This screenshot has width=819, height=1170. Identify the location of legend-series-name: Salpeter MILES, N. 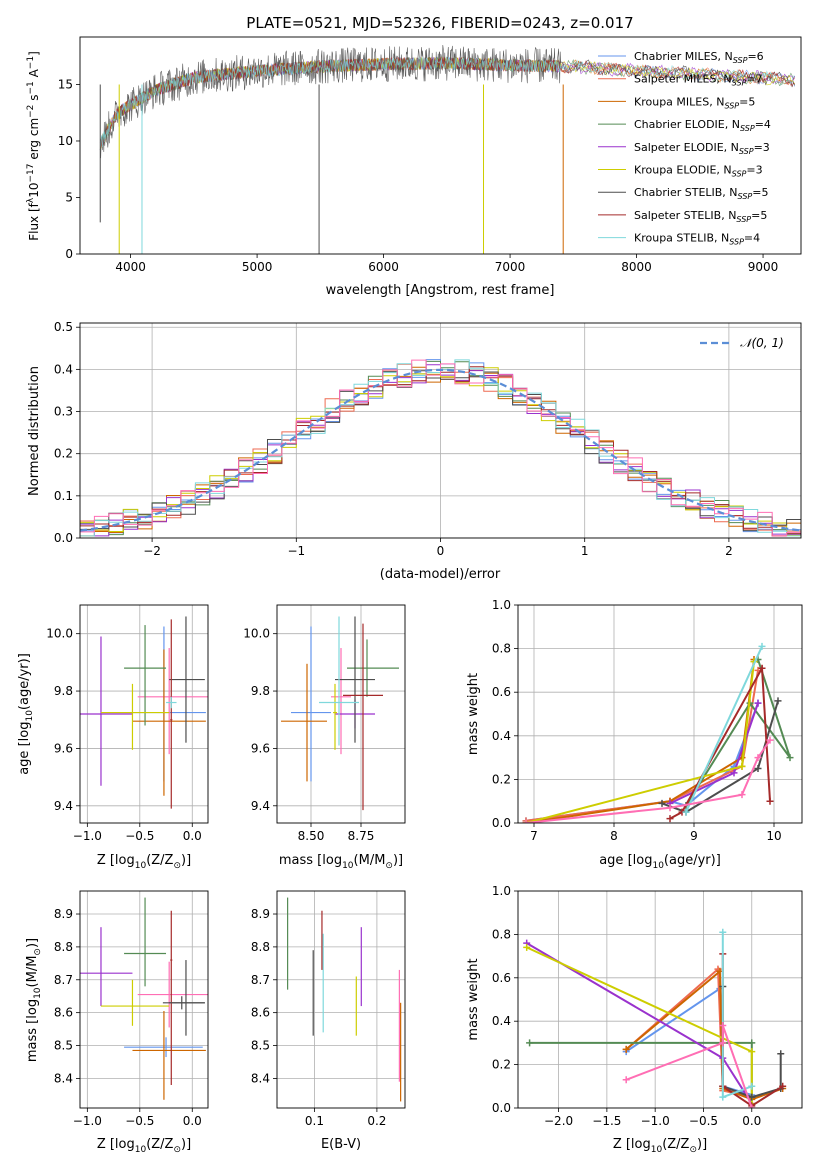
(683, 79).